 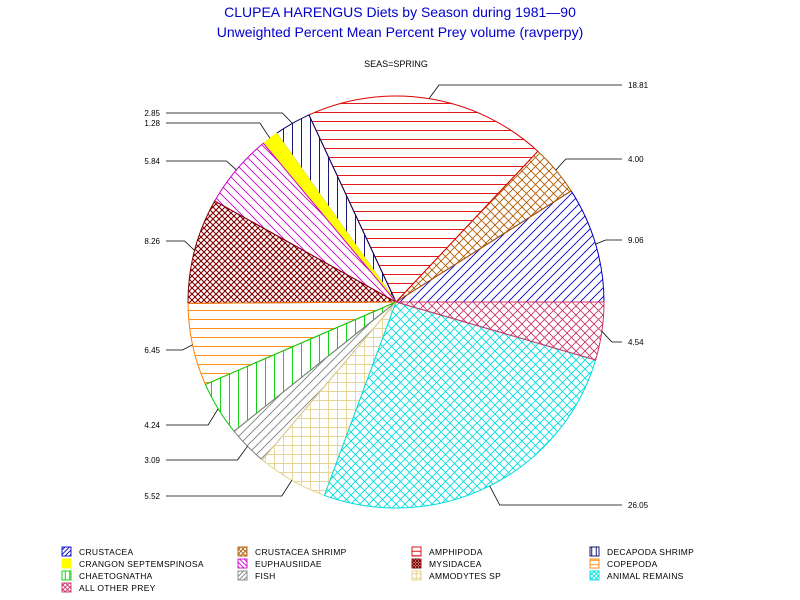 What do you see at coordinates (152, 350) in the screenshot?
I see `value-label-copepoda: 6.45` at bounding box center [152, 350].